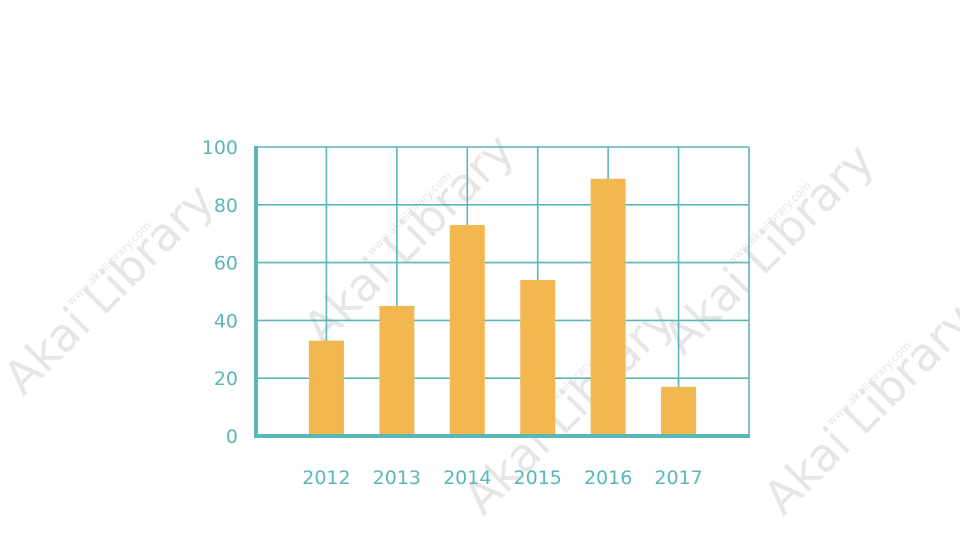 The height and width of the screenshot is (540, 960). What do you see at coordinates (678, 478) in the screenshot?
I see `x-tick-label: 2017` at bounding box center [678, 478].